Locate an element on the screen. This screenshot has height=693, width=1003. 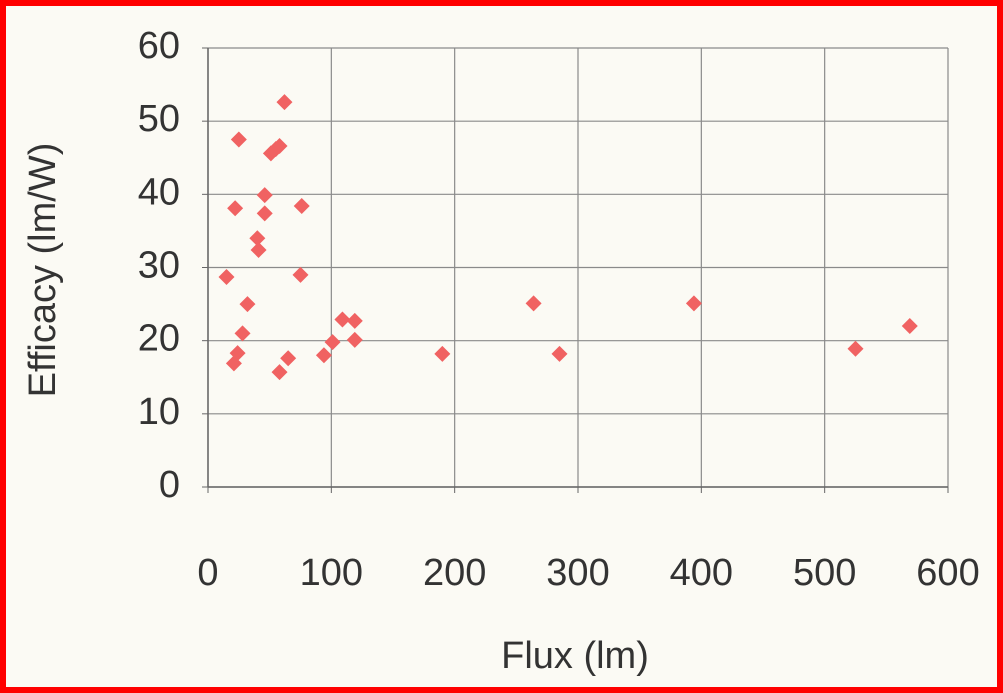
x-tick-label: 200 is located at coordinates (454, 573).